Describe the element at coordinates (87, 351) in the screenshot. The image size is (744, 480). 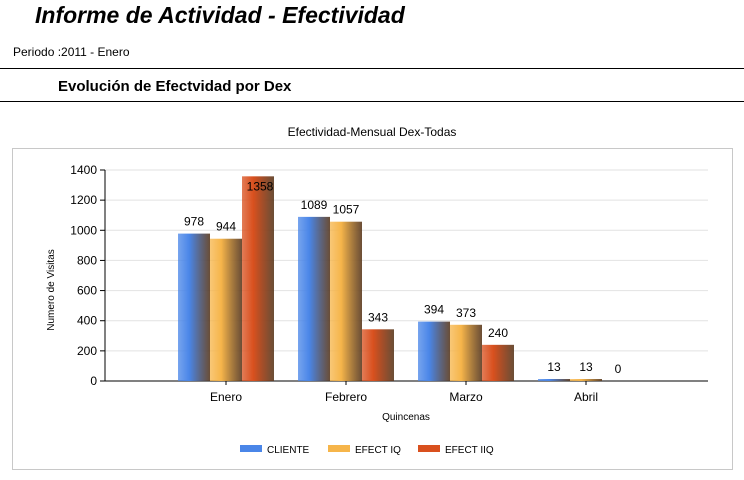
I see `y-tick-label: 200` at that location.